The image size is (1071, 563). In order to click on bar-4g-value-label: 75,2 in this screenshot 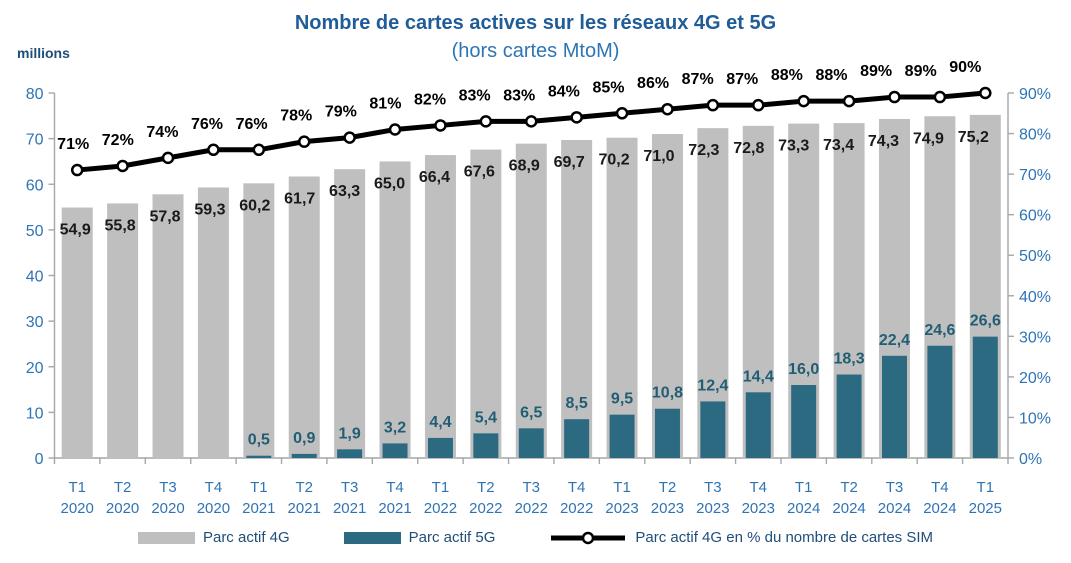, I will do `click(973, 137)`.